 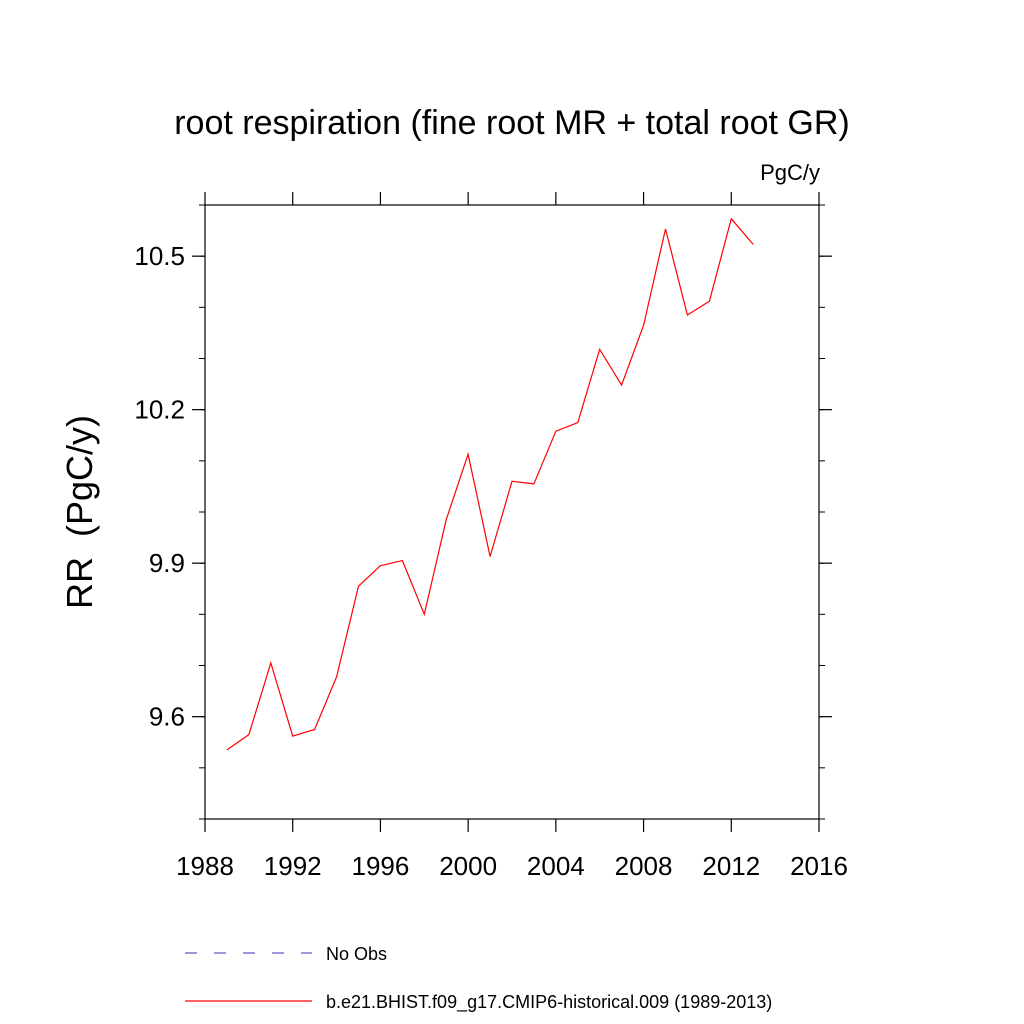 What do you see at coordinates (644, 866) in the screenshot?
I see `x-tick-label: 2008` at bounding box center [644, 866].